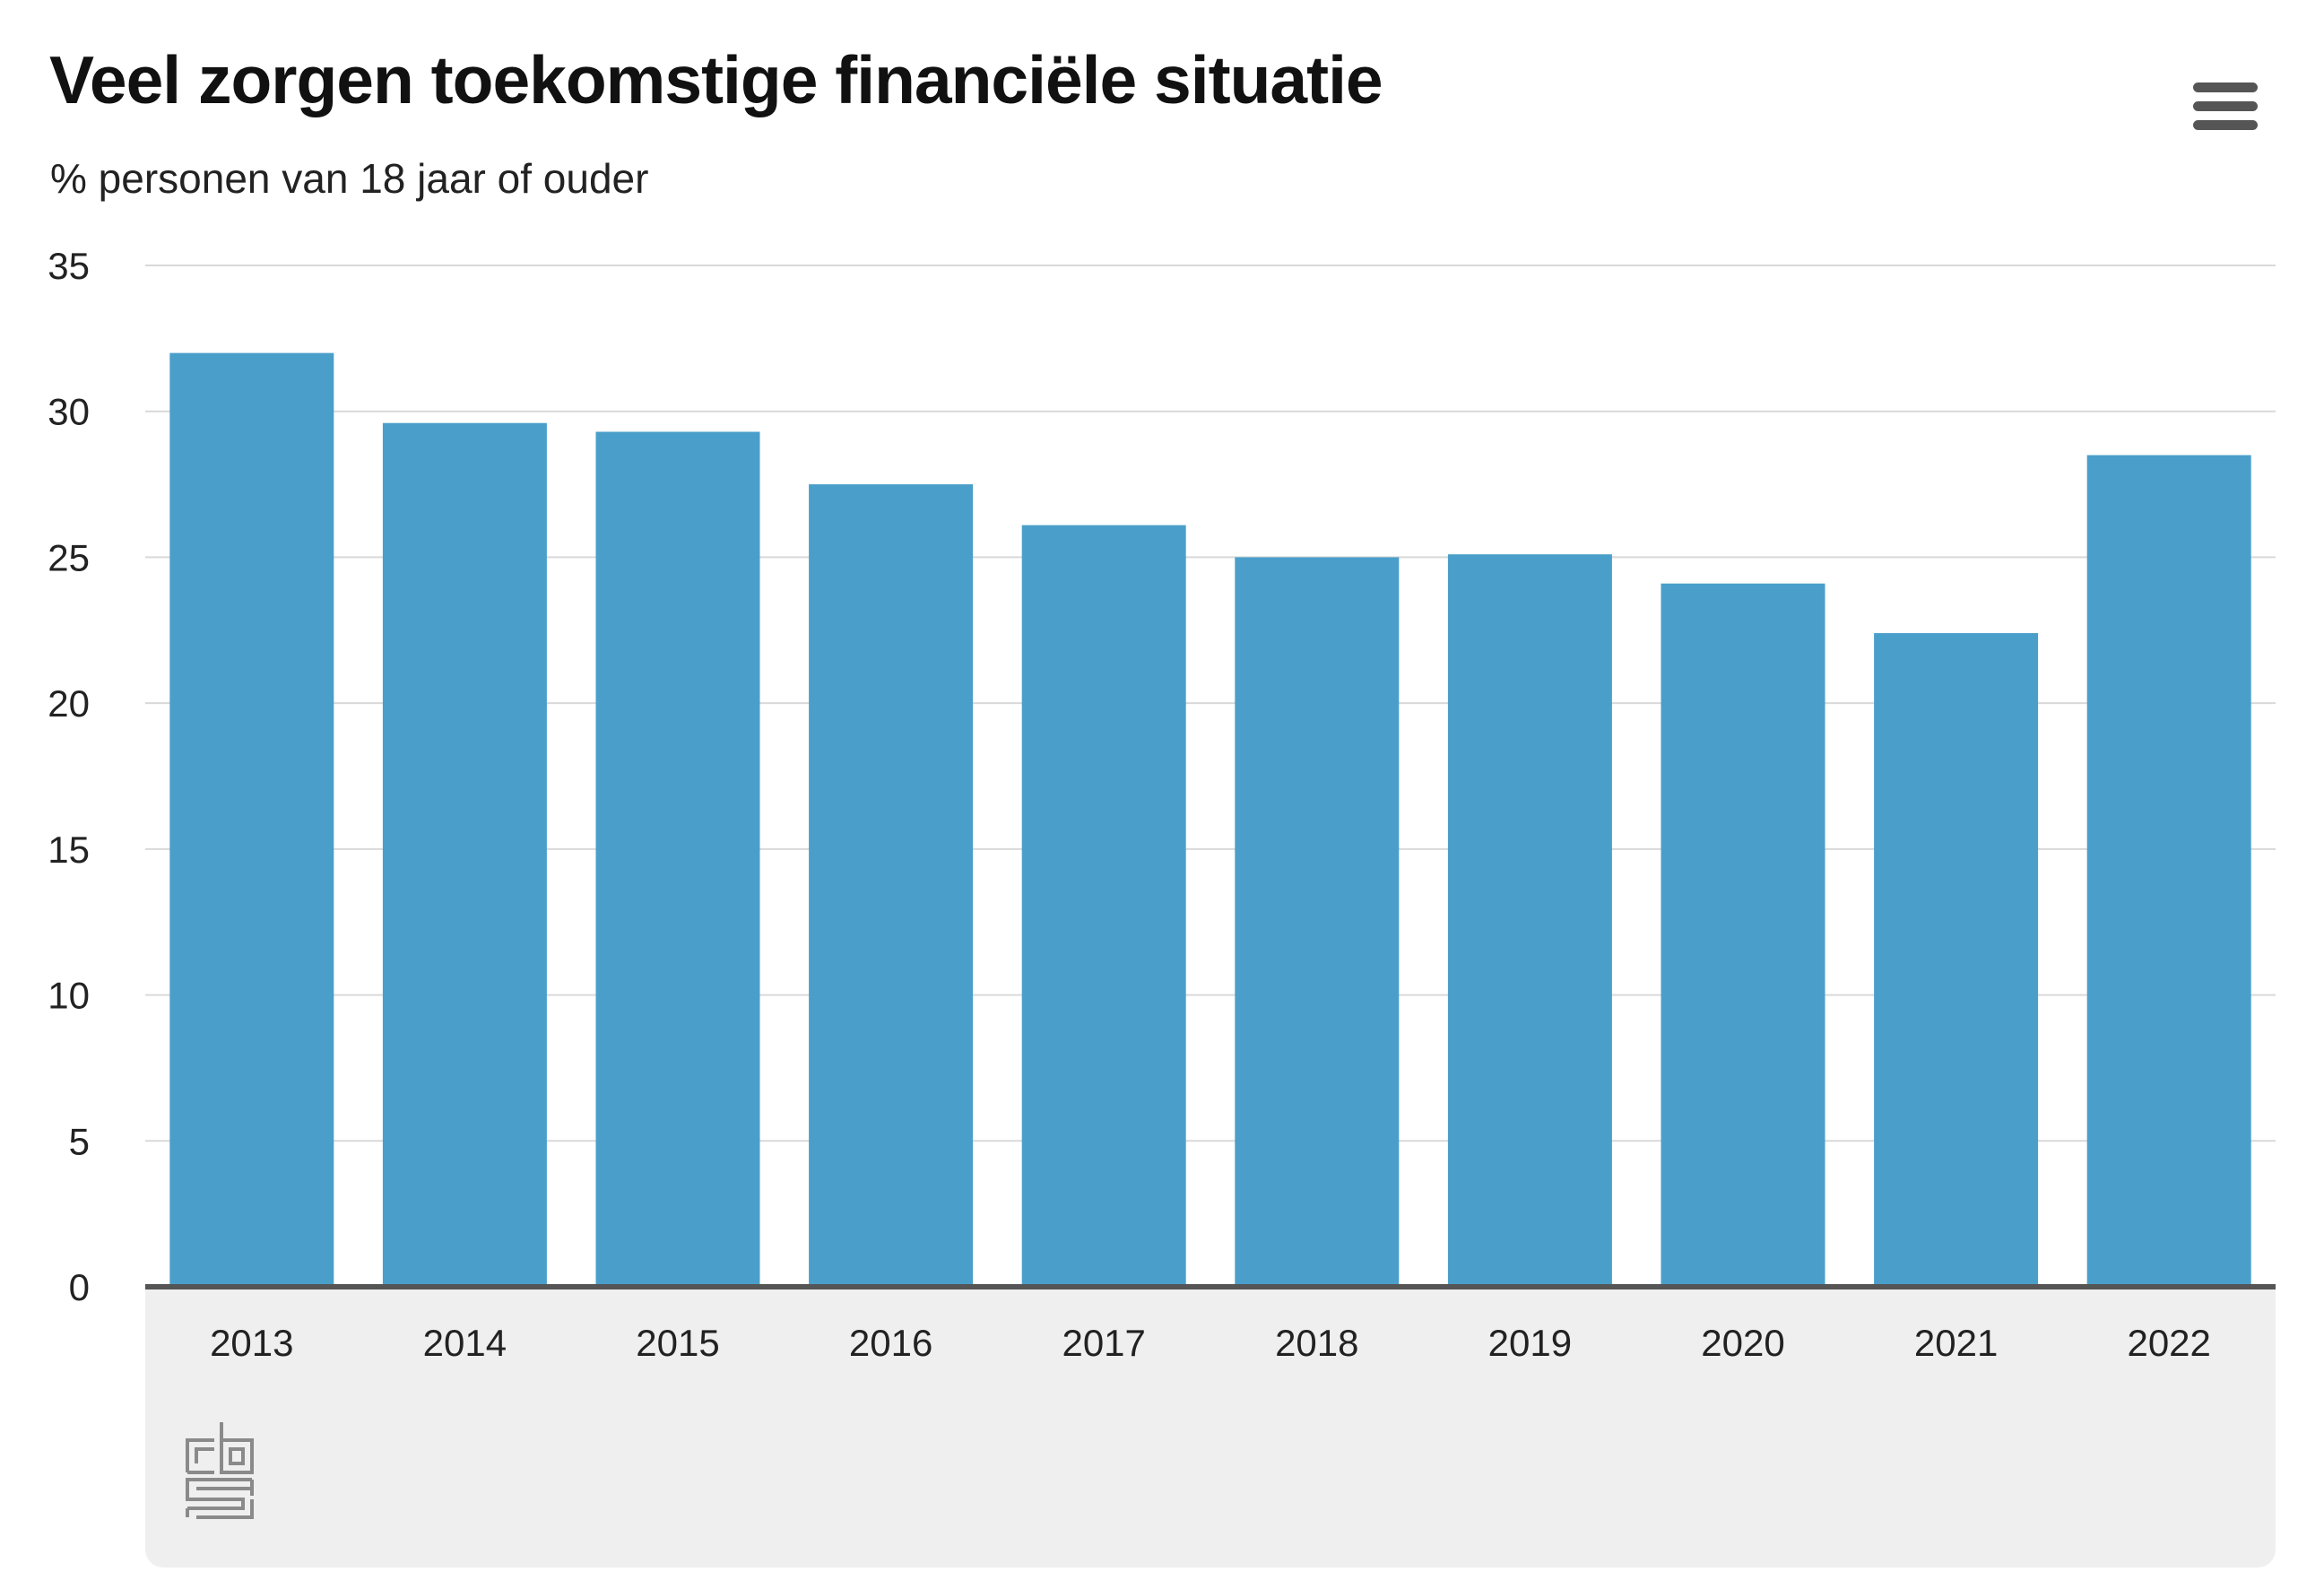 The width and height of the screenshot is (2324, 1589). Describe the element at coordinates (2225, 106) in the screenshot. I see `hamburger-menu-icon` at that location.